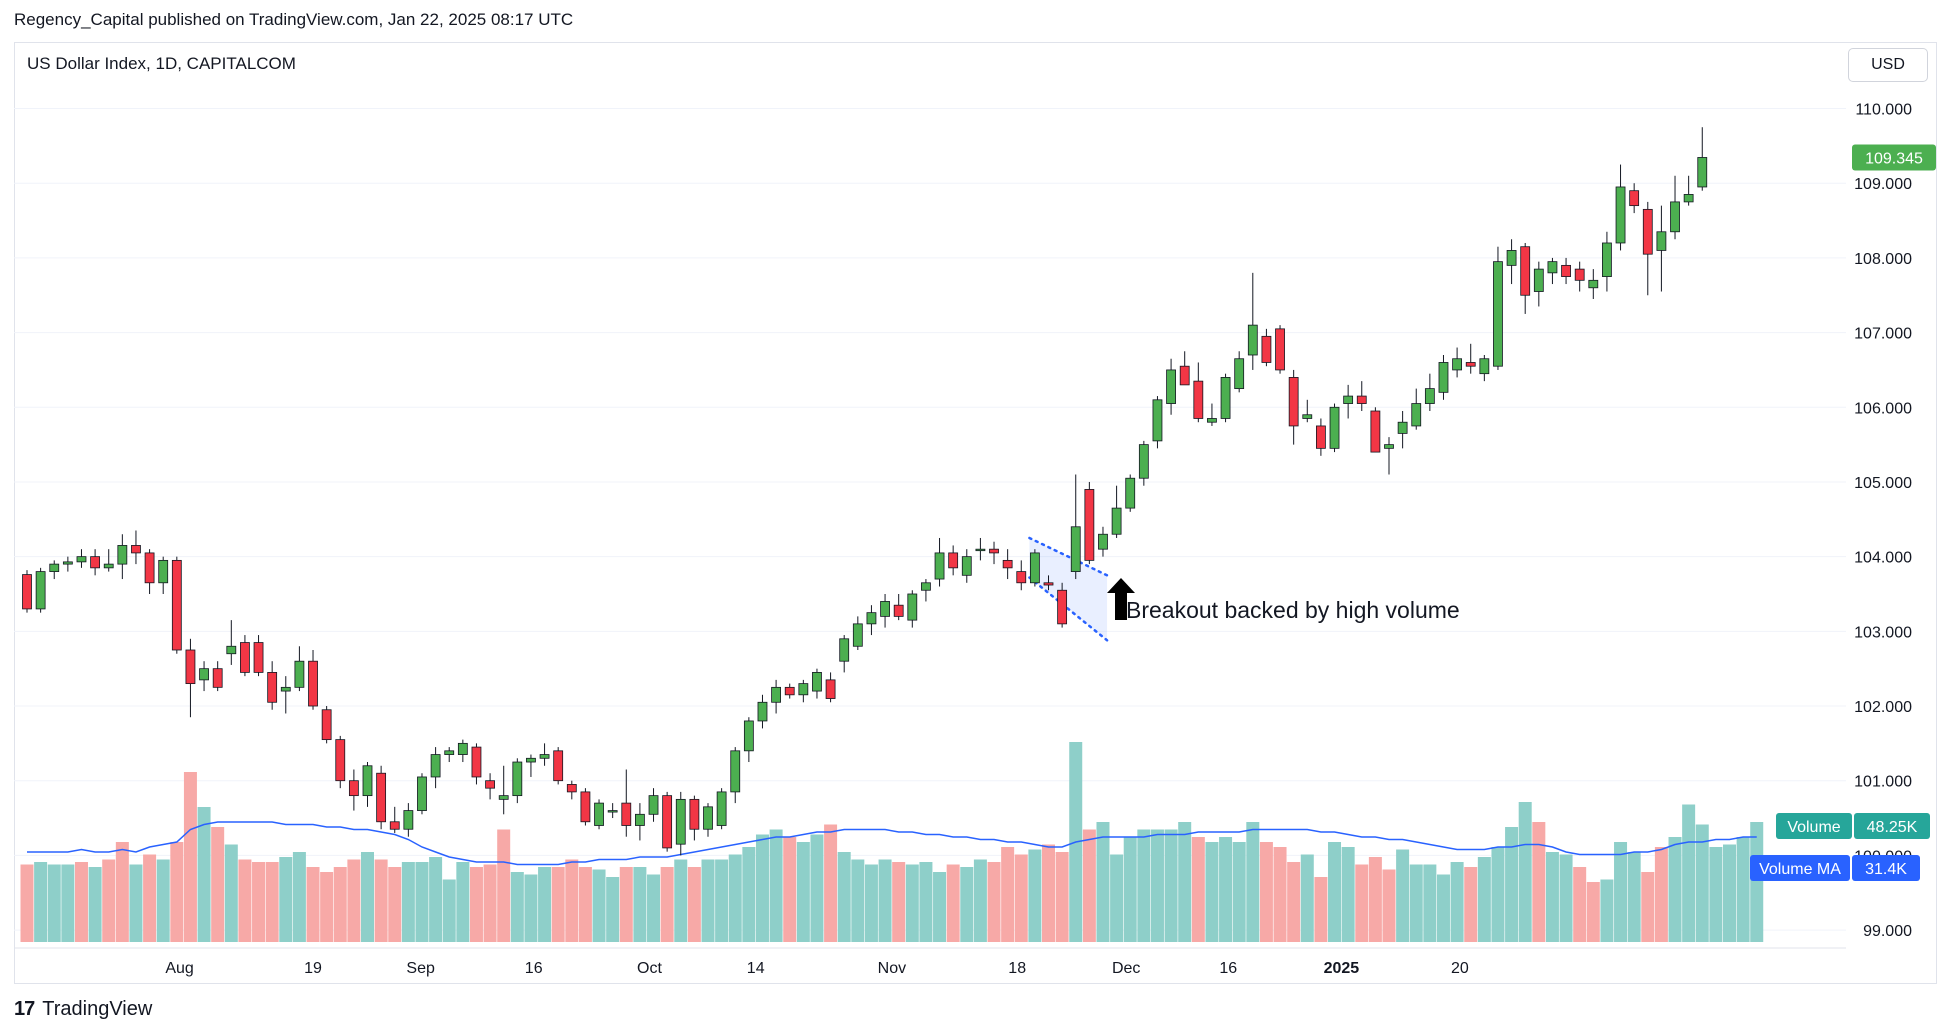 The width and height of the screenshot is (1950, 1036). What do you see at coordinates (313, 968) in the screenshot?
I see `time-tick-label: 19` at bounding box center [313, 968].